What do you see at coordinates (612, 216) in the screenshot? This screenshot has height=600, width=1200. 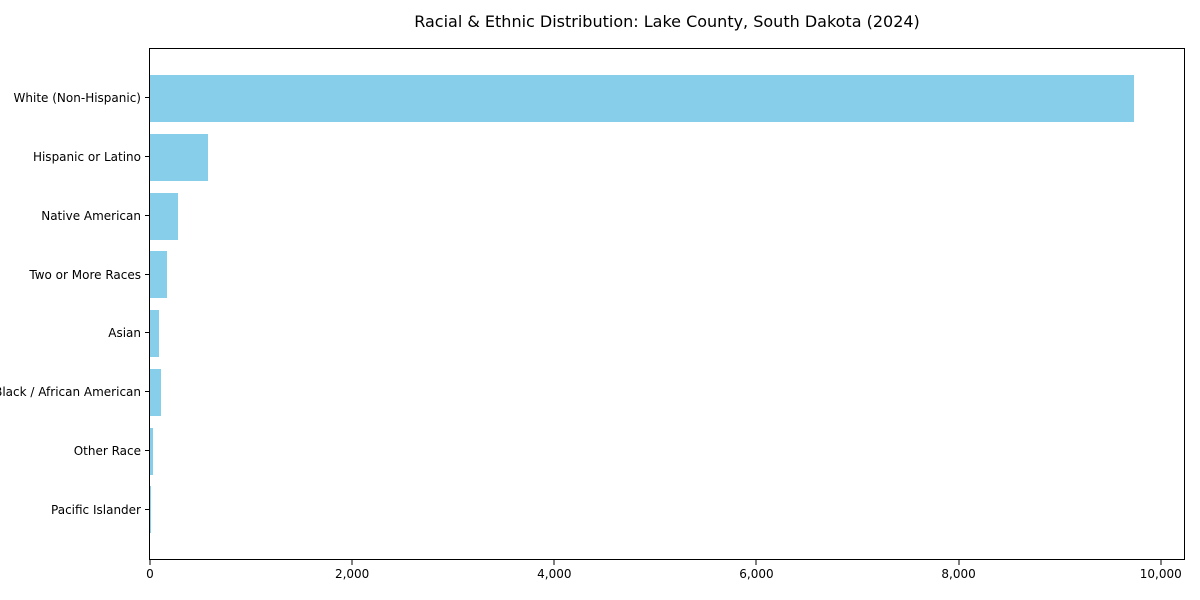 I see `bar-row: Native American` at bounding box center [612, 216].